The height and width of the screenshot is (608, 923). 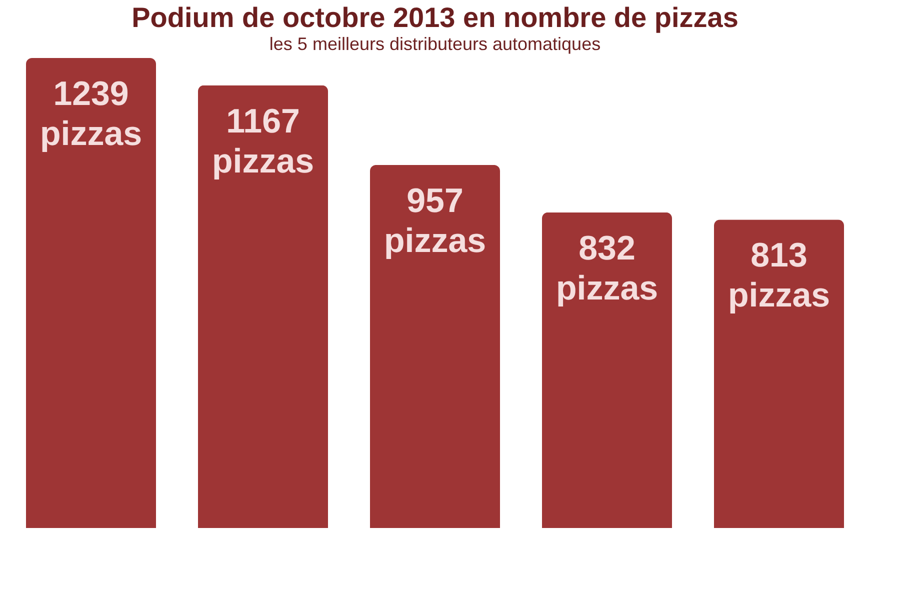 I want to click on data-label: 957 pizzas, so click(x=435, y=221).